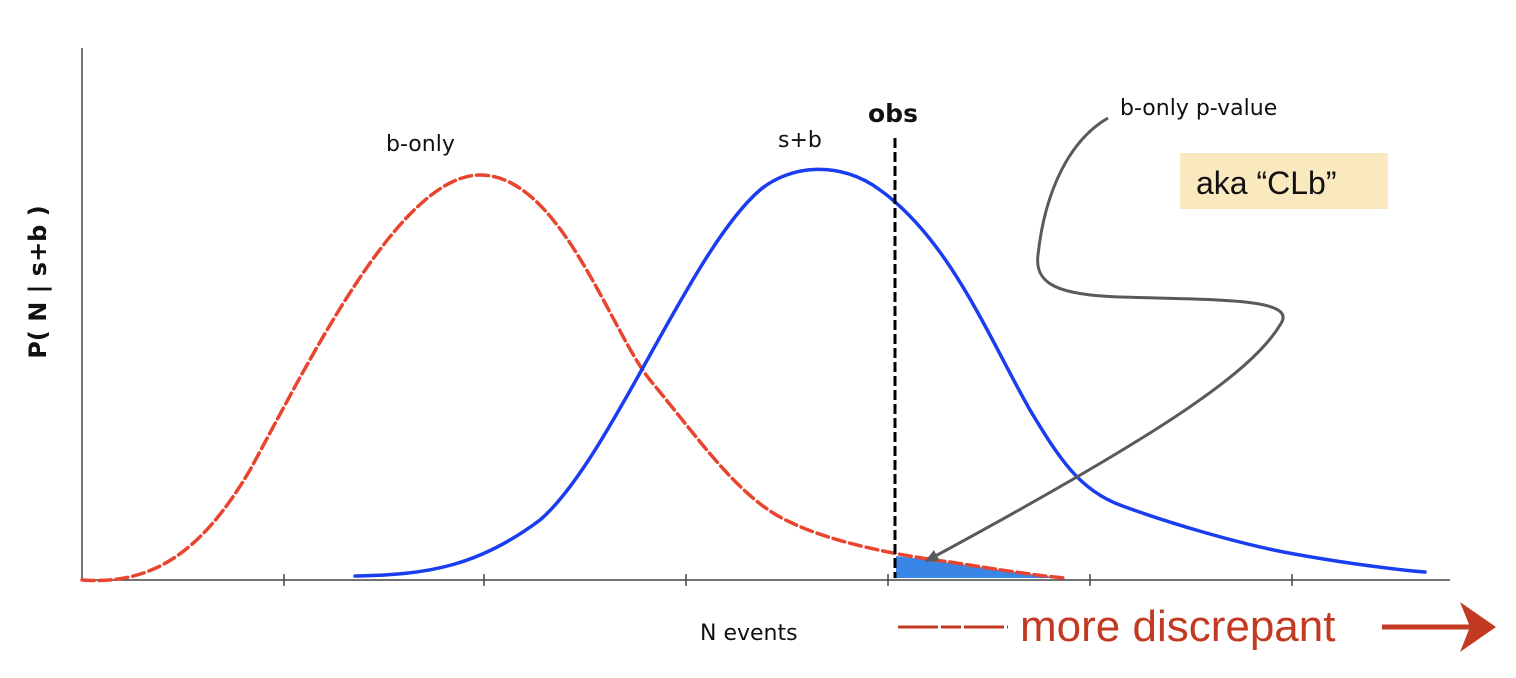 This screenshot has width=1516, height=678. I want to click on x-axis-title: N events, so click(749, 633).